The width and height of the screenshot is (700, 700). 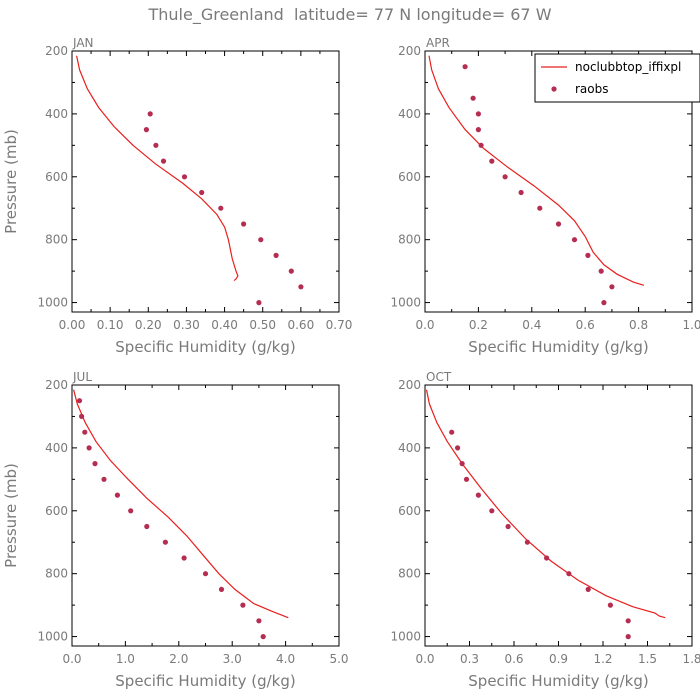 I want to click on x-tick-label: 0.2, so click(x=478, y=325).